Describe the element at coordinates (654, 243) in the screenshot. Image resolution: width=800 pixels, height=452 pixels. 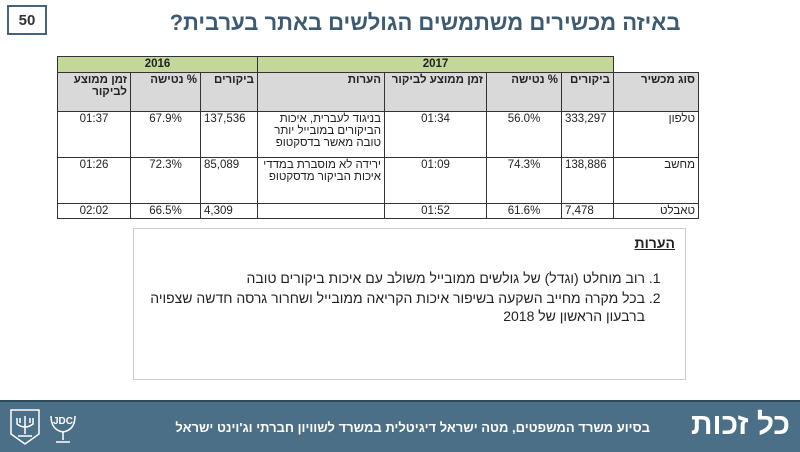
I see `notes-title: הערות` at that location.